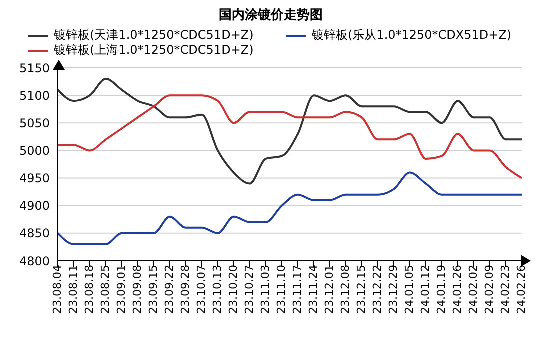  I want to click on x-tick-label: 23.11.24, so click(313, 289).